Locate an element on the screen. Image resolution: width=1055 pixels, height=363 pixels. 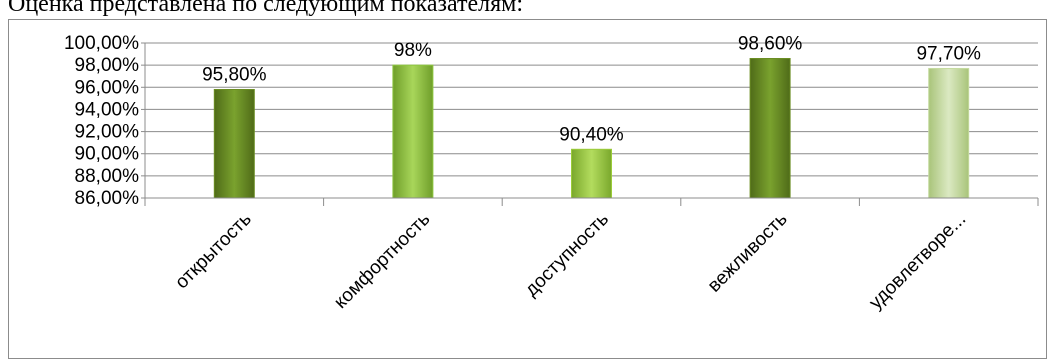
data-label: 95,80% is located at coordinates (234, 75).